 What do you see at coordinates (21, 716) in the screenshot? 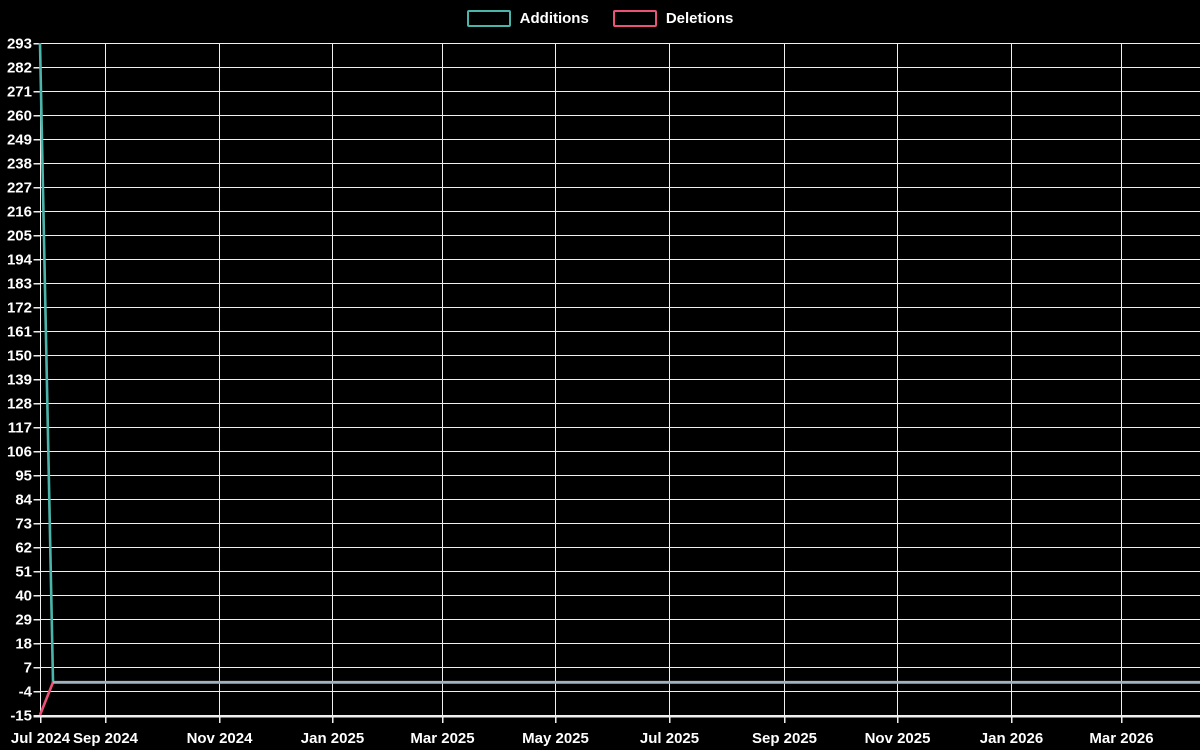
I see `y-tick-label: -15` at bounding box center [21, 716].